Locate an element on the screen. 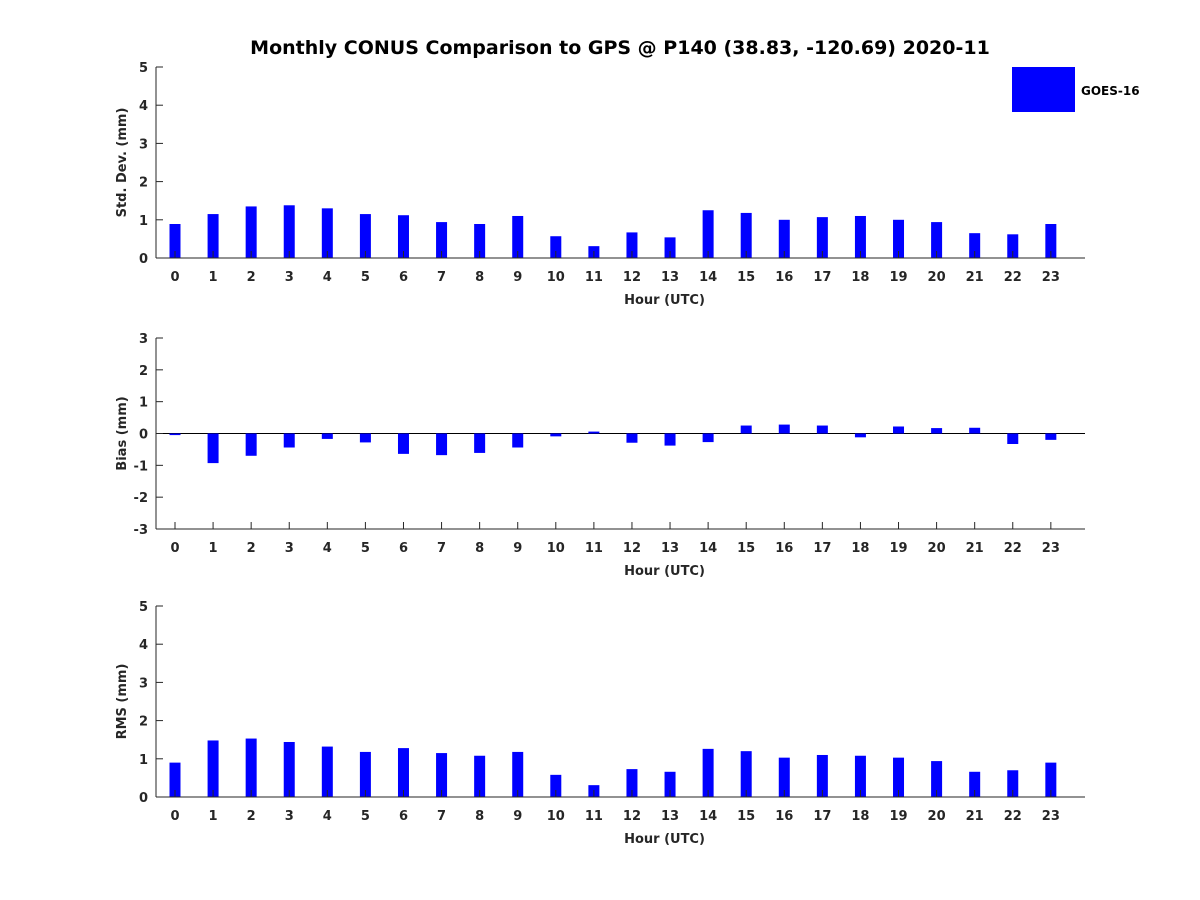 The image size is (1200, 900). bias-y-tick-label: -3 is located at coordinates (141, 530).